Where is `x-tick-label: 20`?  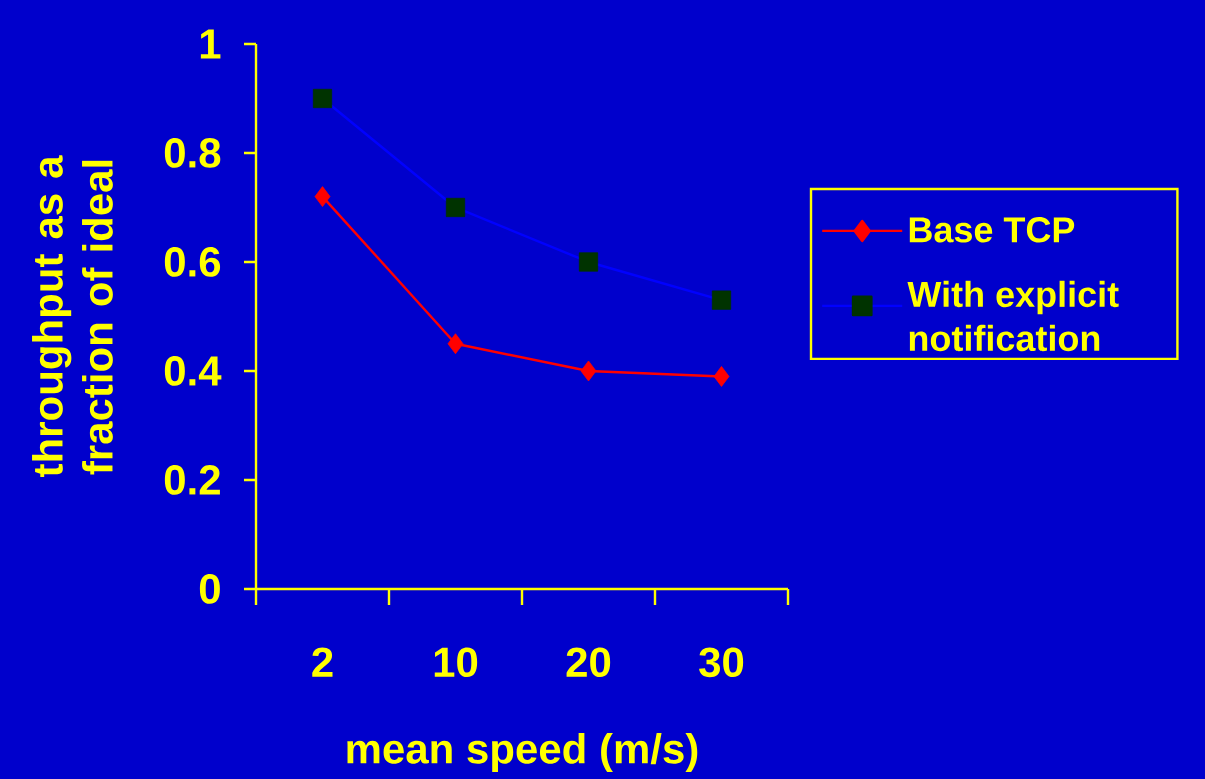 x-tick-label: 20 is located at coordinates (588, 662).